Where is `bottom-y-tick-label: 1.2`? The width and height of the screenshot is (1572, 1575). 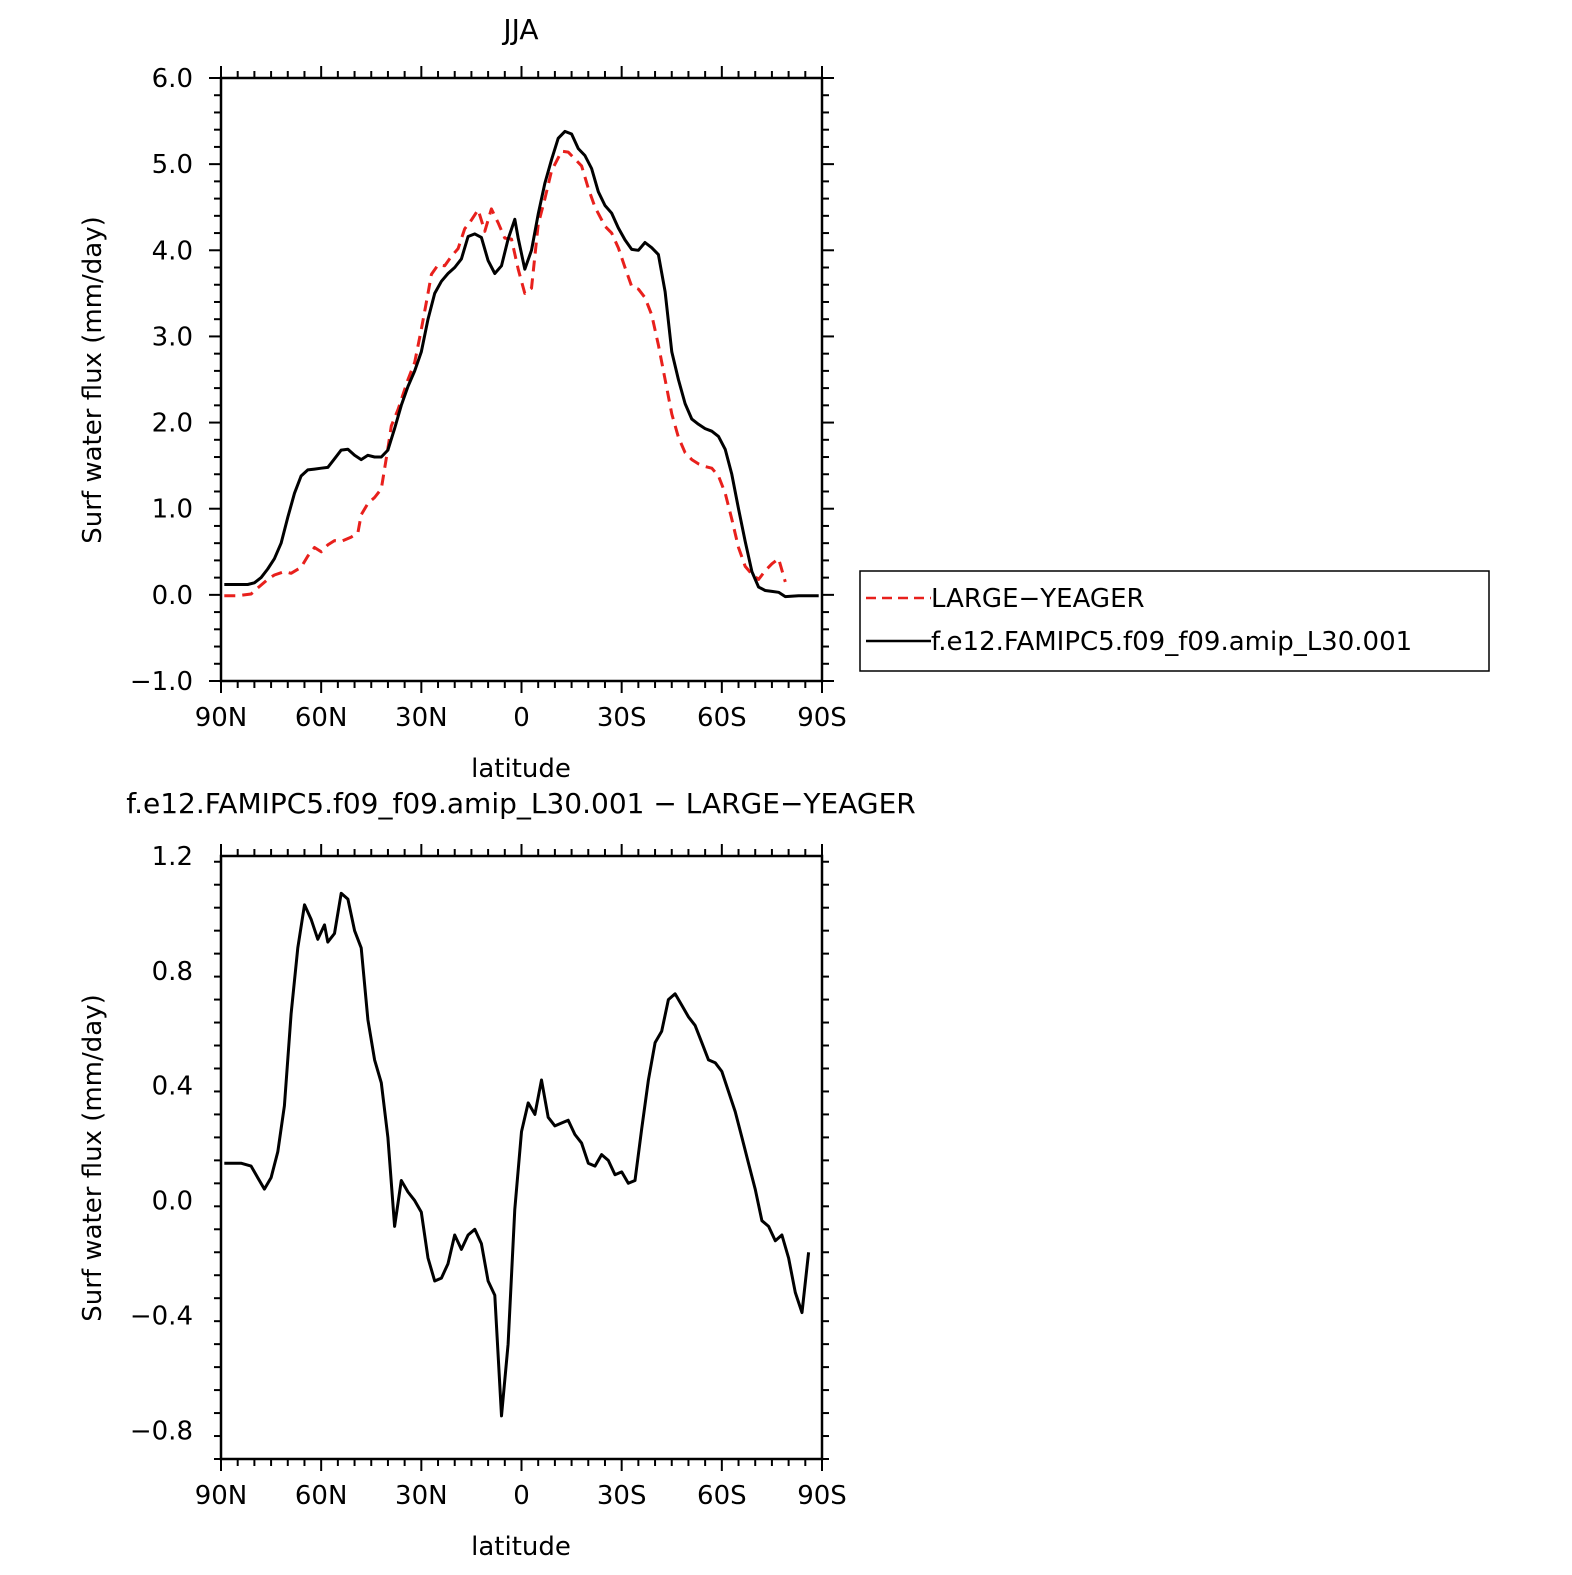 bottom-y-tick-label: 1.2 is located at coordinates (172, 857).